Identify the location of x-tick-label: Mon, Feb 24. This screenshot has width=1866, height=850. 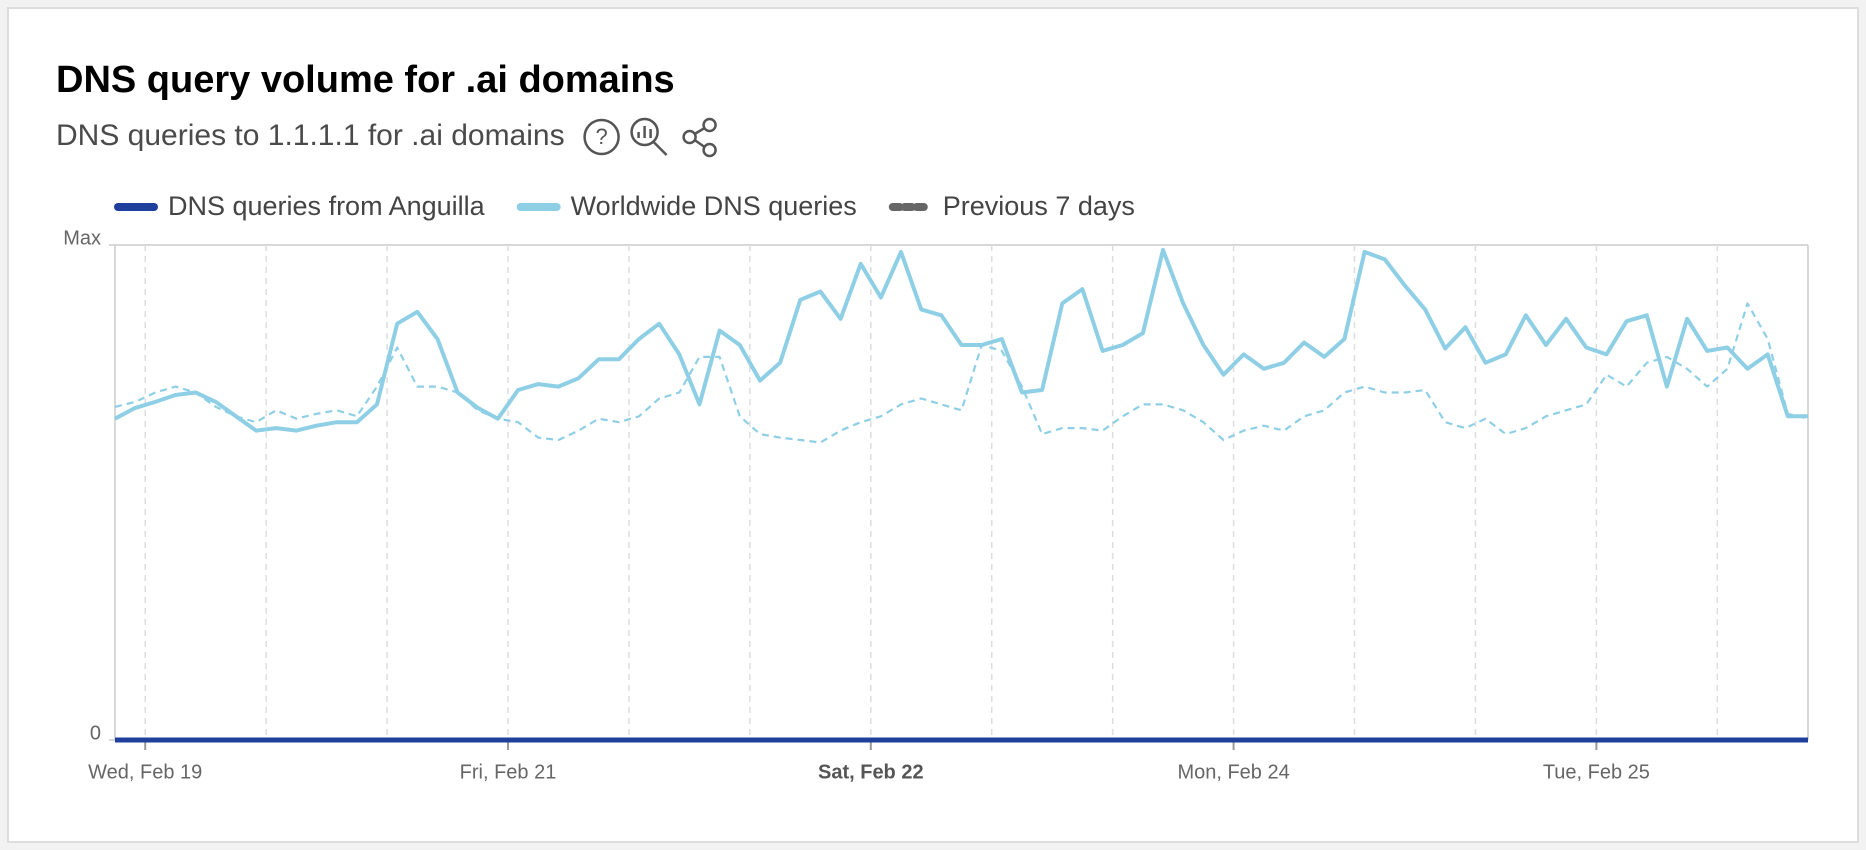
(1233, 772).